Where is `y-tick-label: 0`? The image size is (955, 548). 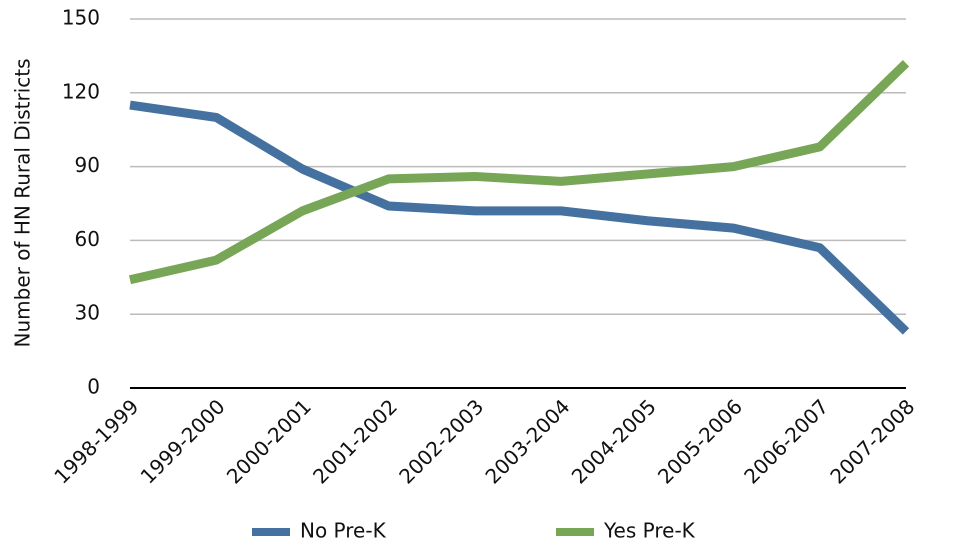
y-tick-label: 0 is located at coordinates (93, 387).